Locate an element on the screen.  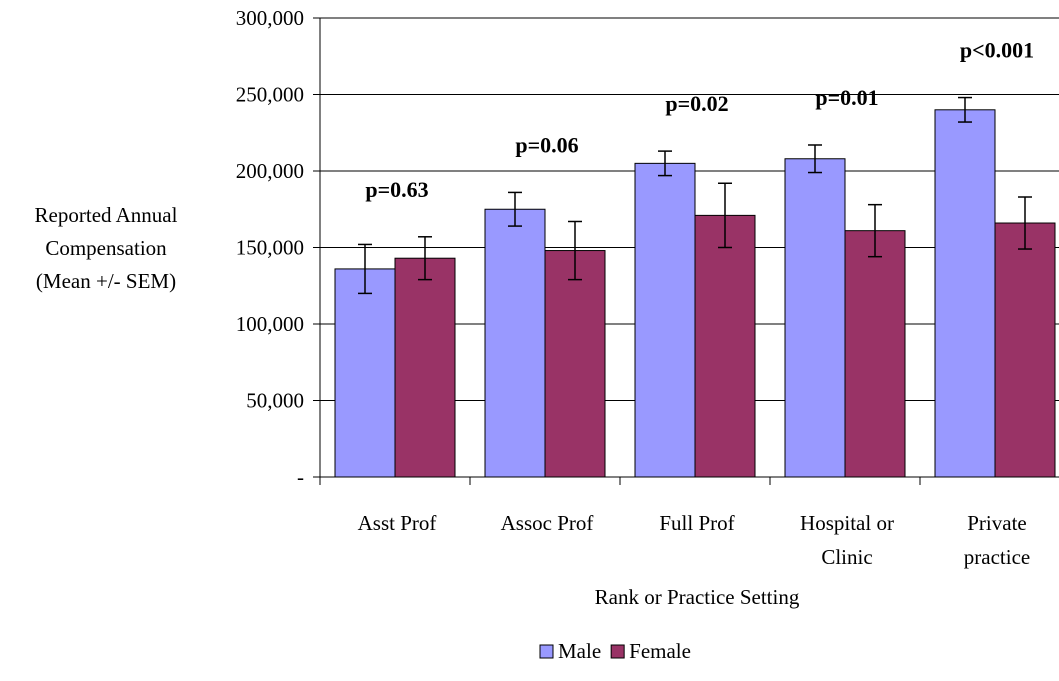
category-label: Full Prof is located at coordinates (696, 523).